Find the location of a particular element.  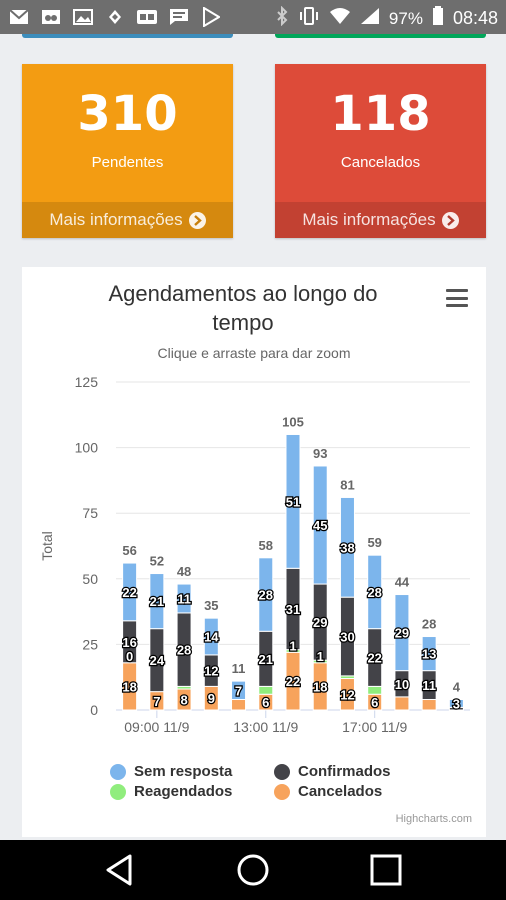

bar-data-label: 14 is located at coordinates (211, 637).